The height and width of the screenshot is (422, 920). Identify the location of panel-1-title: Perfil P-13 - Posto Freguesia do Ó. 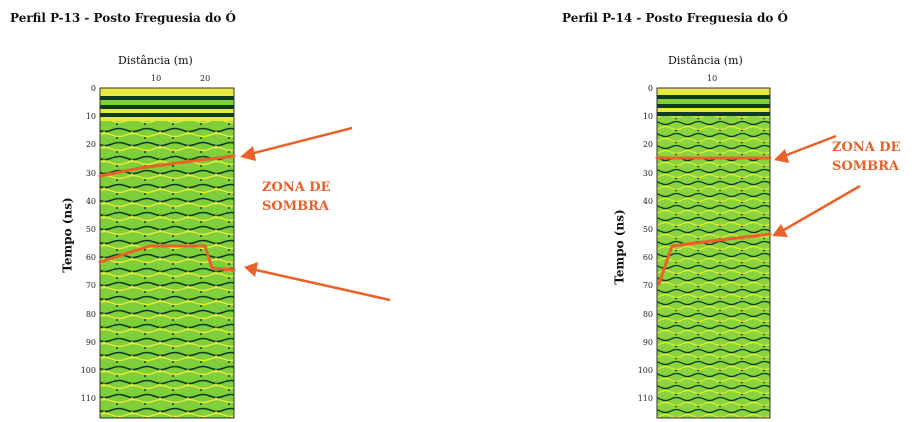
(123, 18).